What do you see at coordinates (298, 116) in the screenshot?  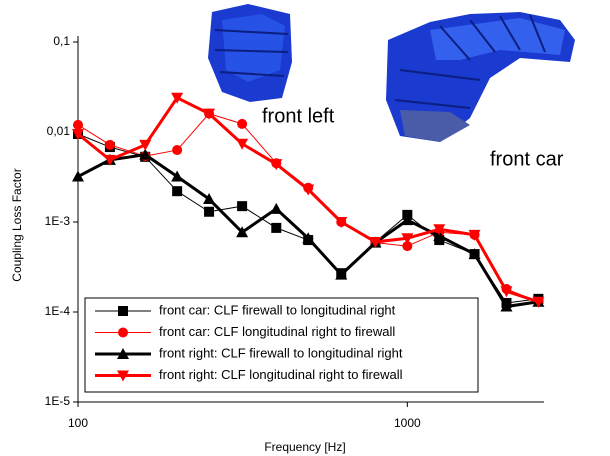 I see `annotation: front left` at bounding box center [298, 116].